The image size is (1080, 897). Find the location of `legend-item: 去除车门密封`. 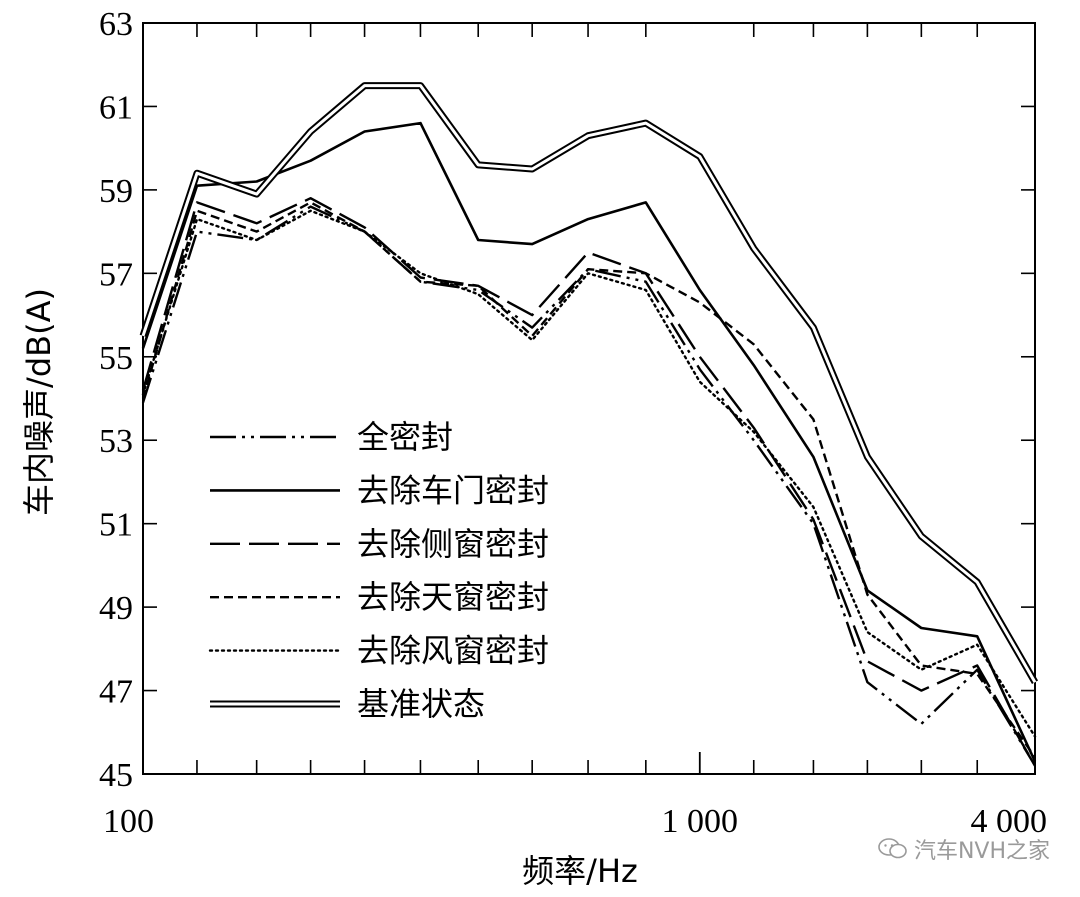

legend-item: 去除车门密封 is located at coordinates (379, 490).